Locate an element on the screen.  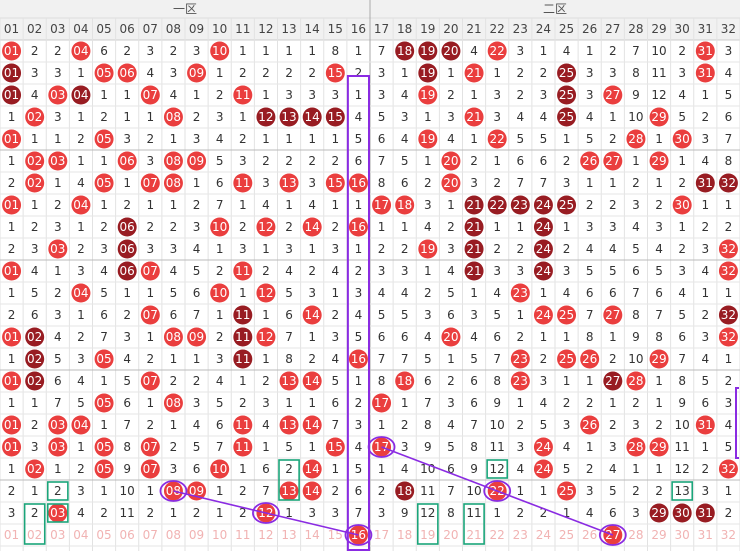
ball-number: 14 is located at coordinates (312, 227).